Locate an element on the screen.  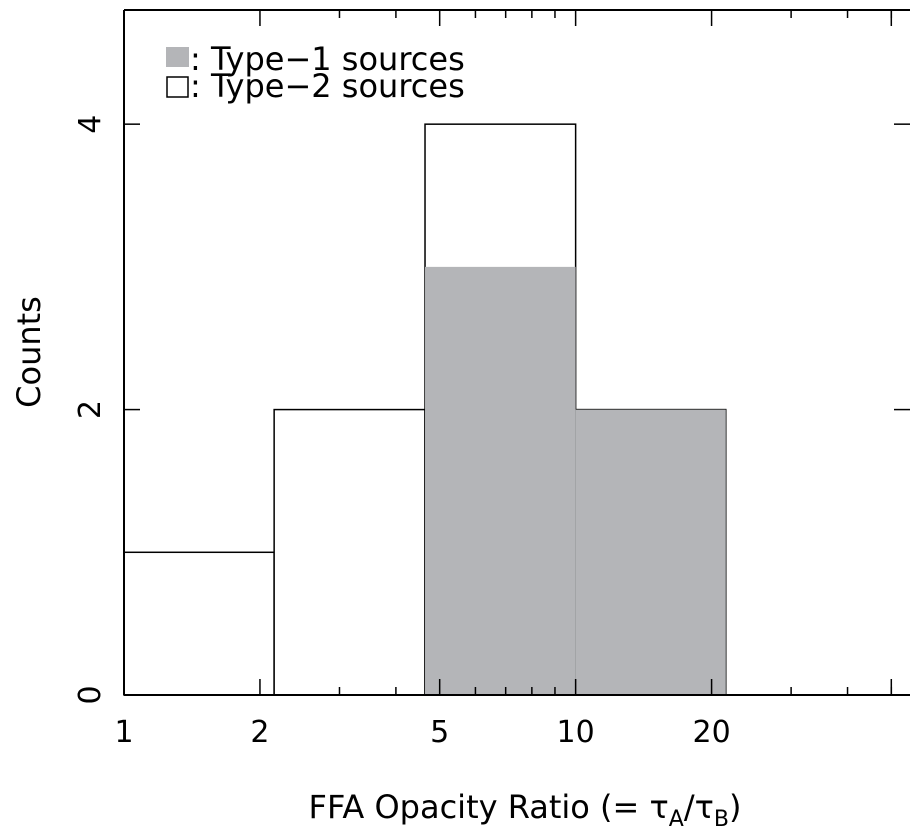
y-axis-label: Counts is located at coordinates (29, 352).